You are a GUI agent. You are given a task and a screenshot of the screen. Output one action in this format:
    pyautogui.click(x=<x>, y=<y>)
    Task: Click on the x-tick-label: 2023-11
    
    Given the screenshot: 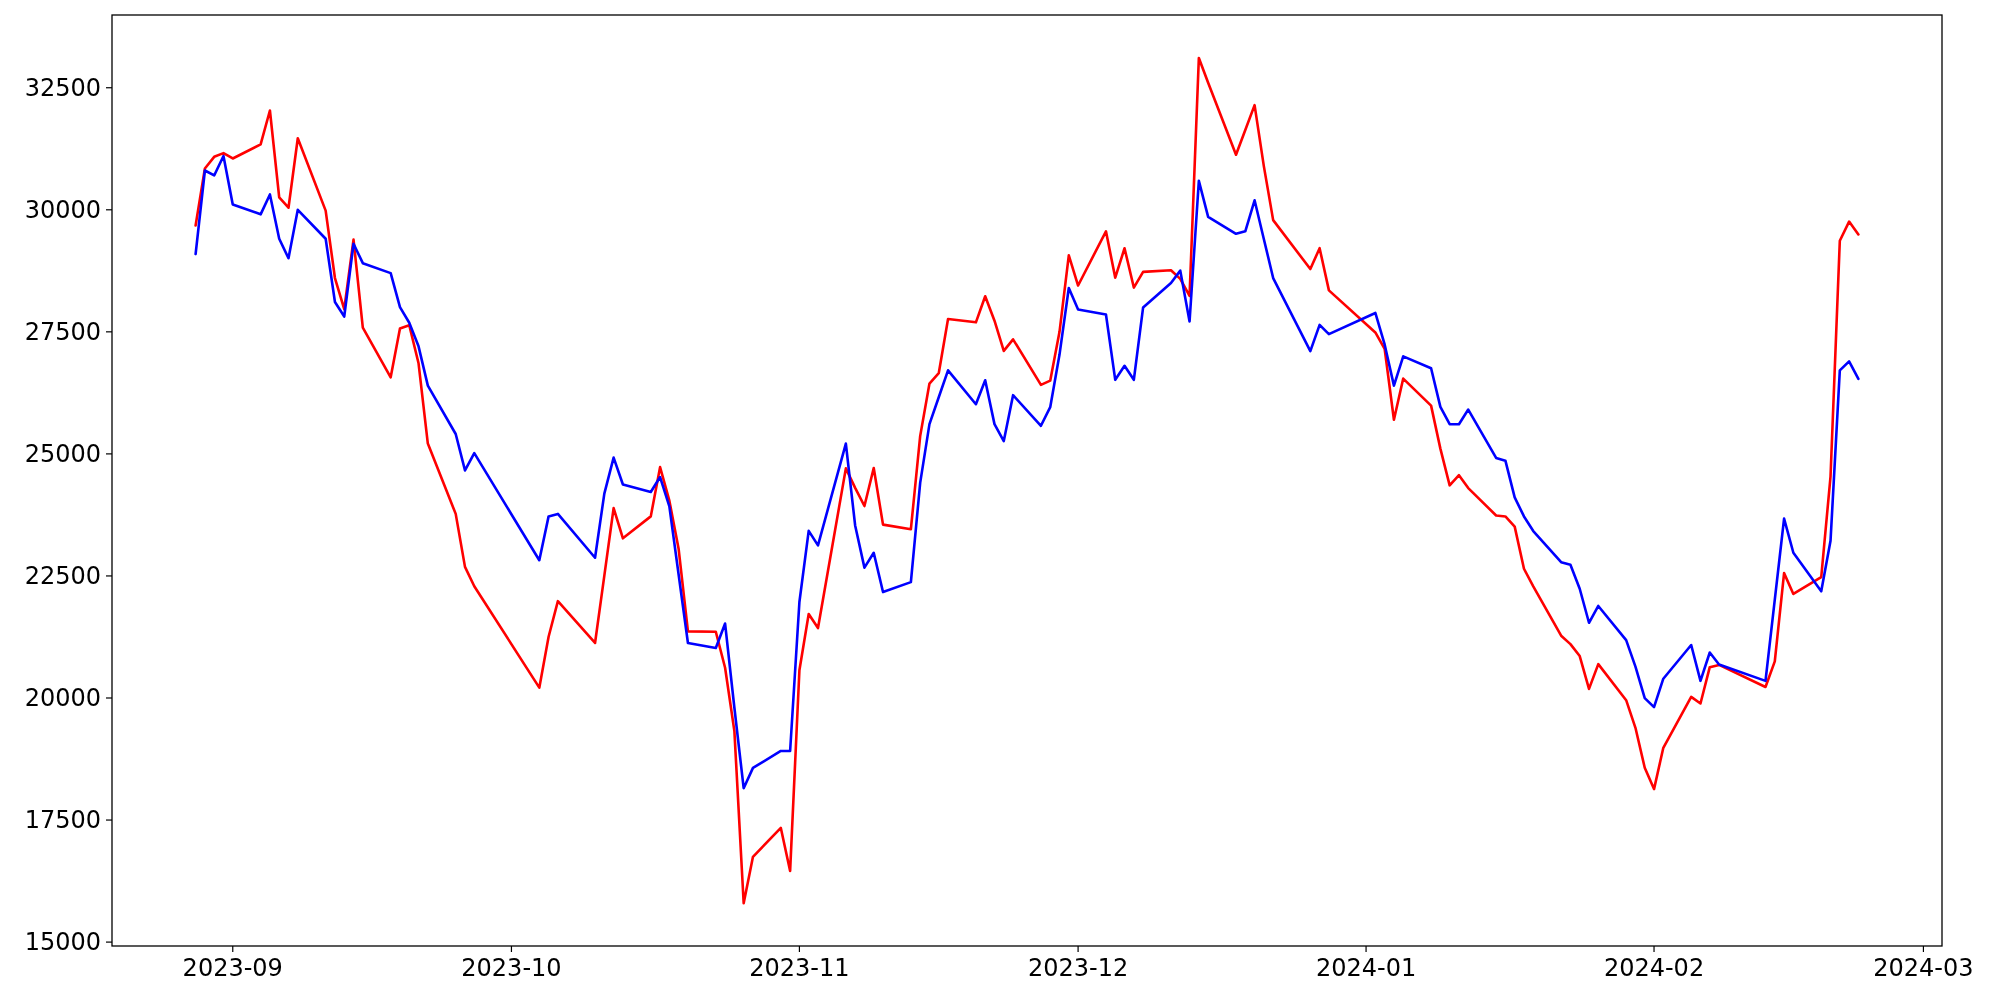 What is the action you would take?
    pyautogui.click(x=799, y=968)
    